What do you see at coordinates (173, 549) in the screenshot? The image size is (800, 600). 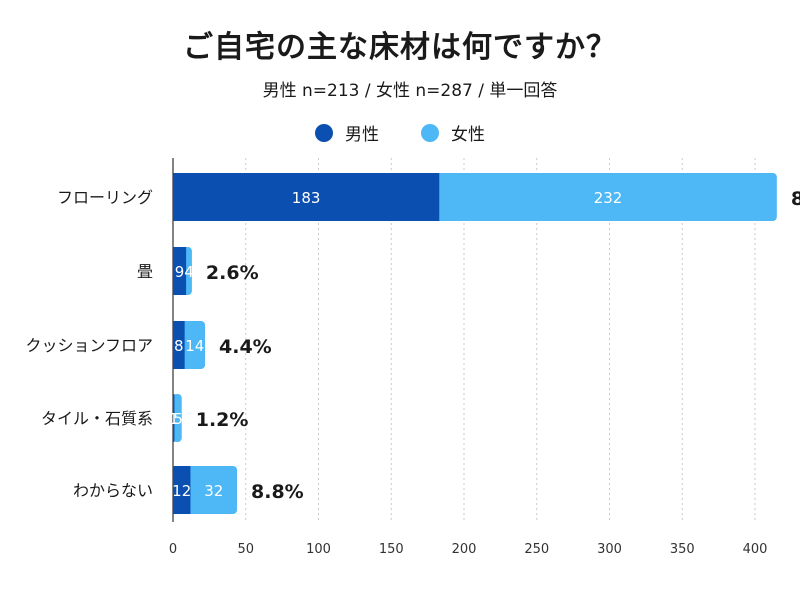 I see `x-tick-label: 0` at bounding box center [173, 549].